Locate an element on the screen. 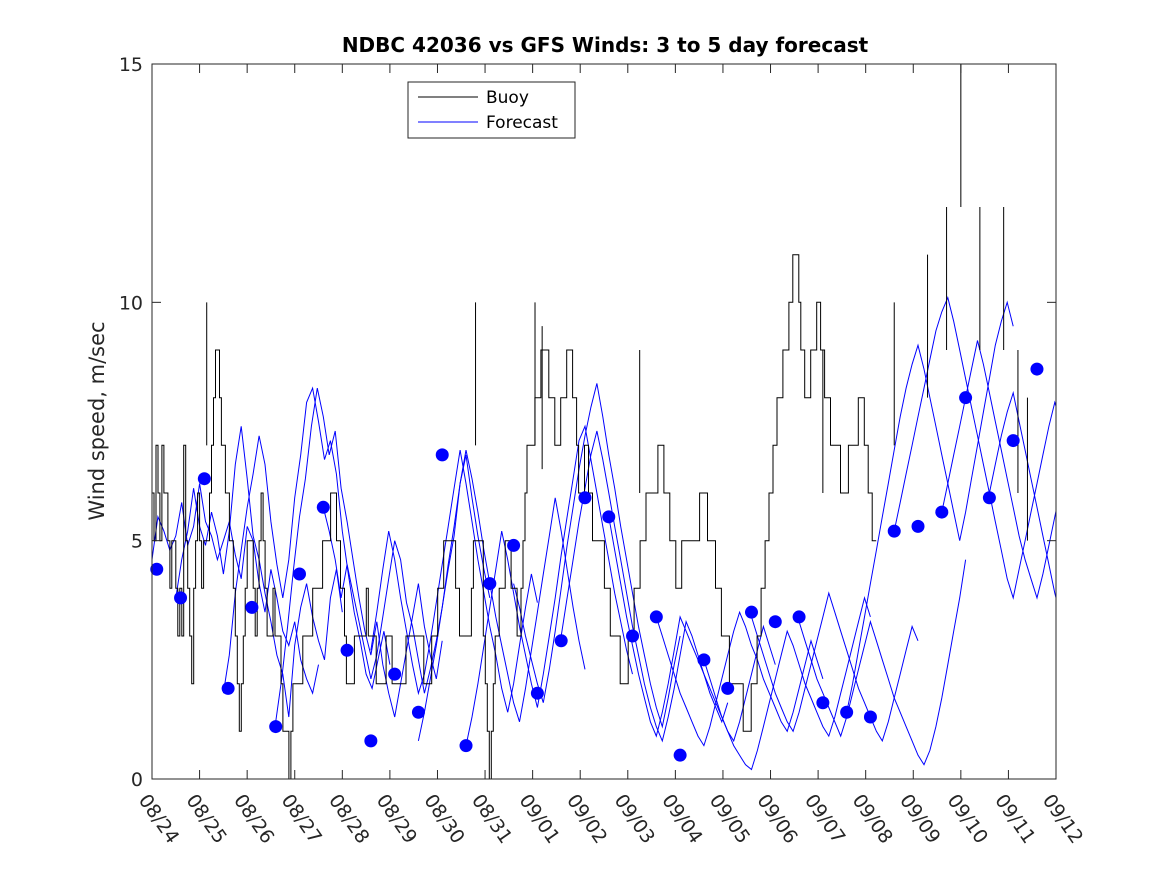 Image resolution: width=1167 pixels, height=875 pixels. legend: Buoy Forecast is located at coordinates (491, 110).